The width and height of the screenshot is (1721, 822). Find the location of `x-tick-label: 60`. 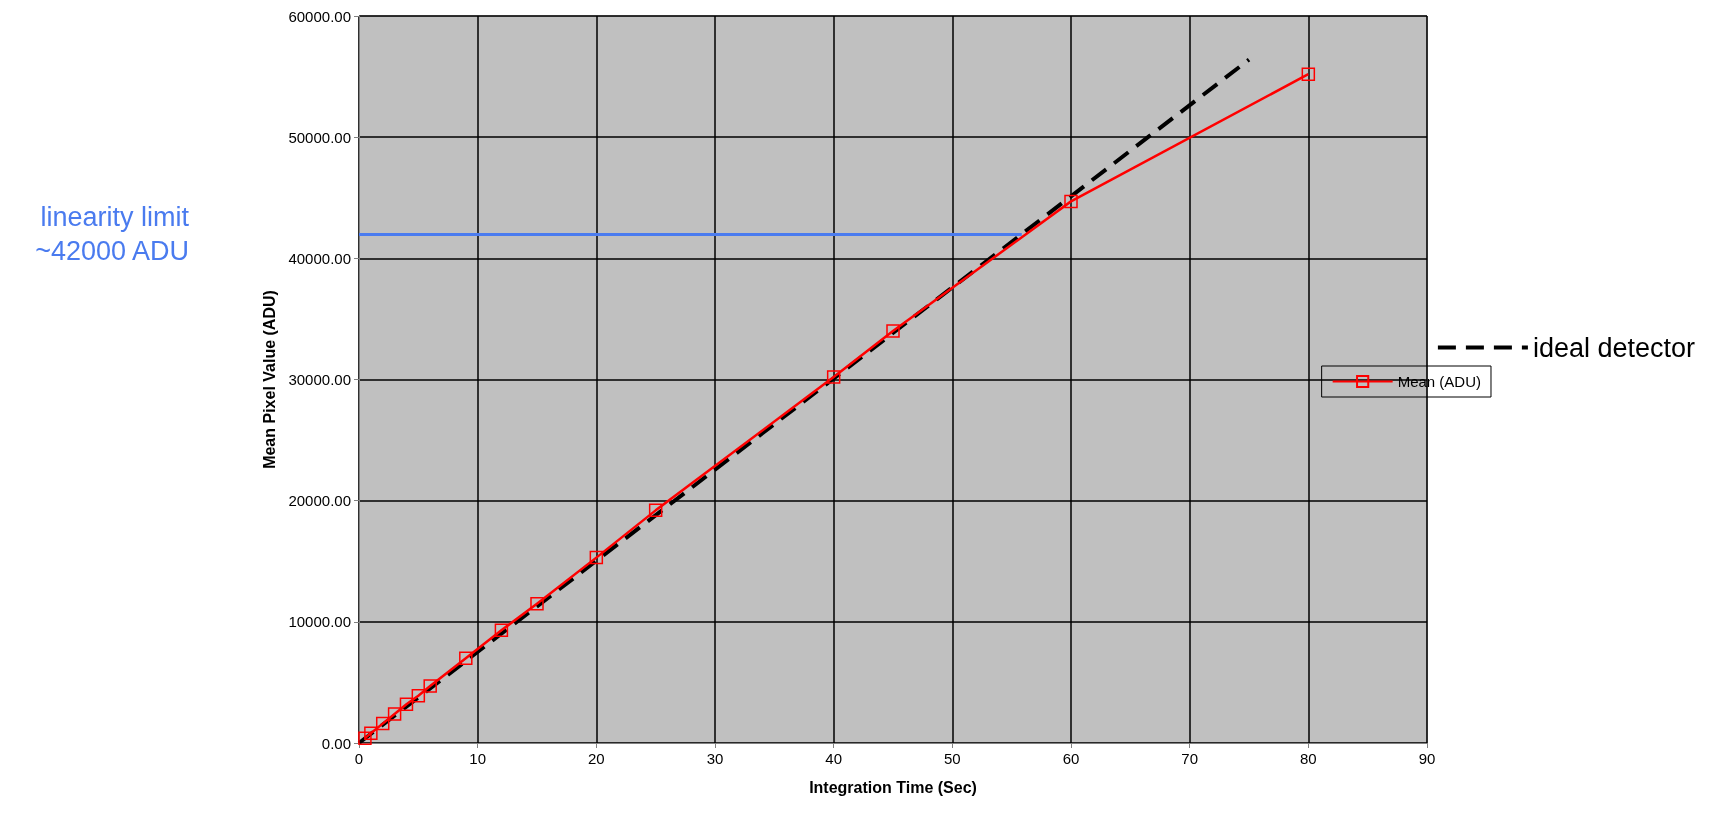

x-tick-label: 60 is located at coordinates (1071, 758).